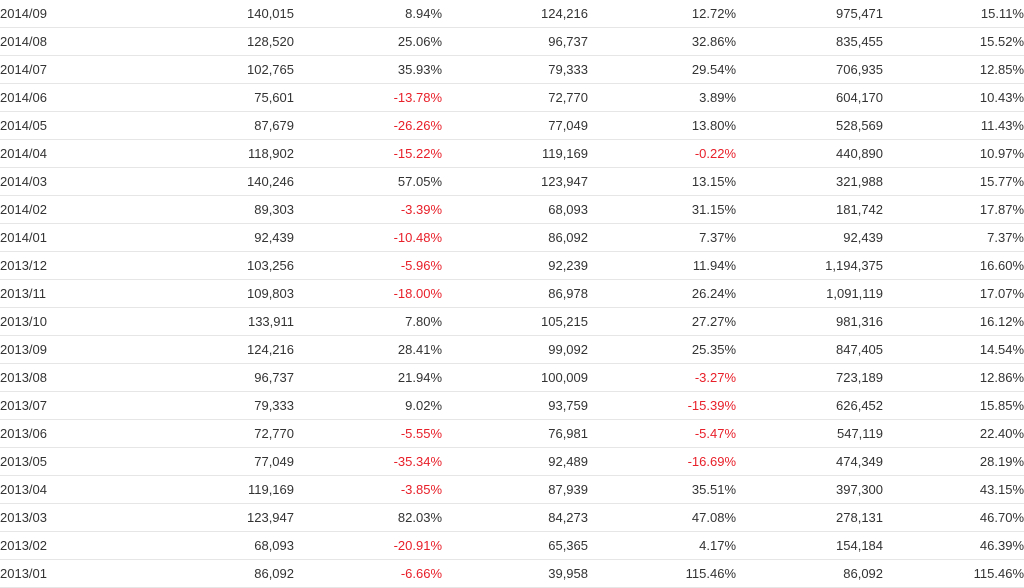 This screenshot has width=1024, height=588. What do you see at coordinates (810, 97) in the screenshot?
I see `cell-cumulative: 604,170` at bounding box center [810, 97].